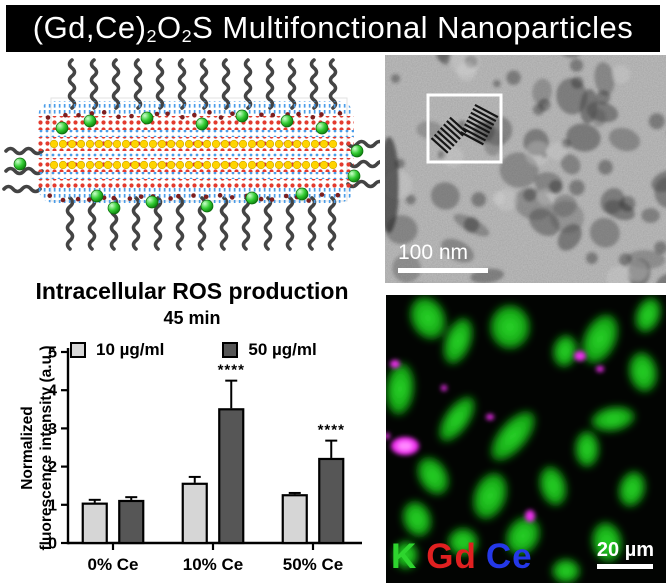 This screenshot has width=670, height=585. Describe the element at coordinates (52, 429) in the screenshot. I see `svg-text: 3` at that location.